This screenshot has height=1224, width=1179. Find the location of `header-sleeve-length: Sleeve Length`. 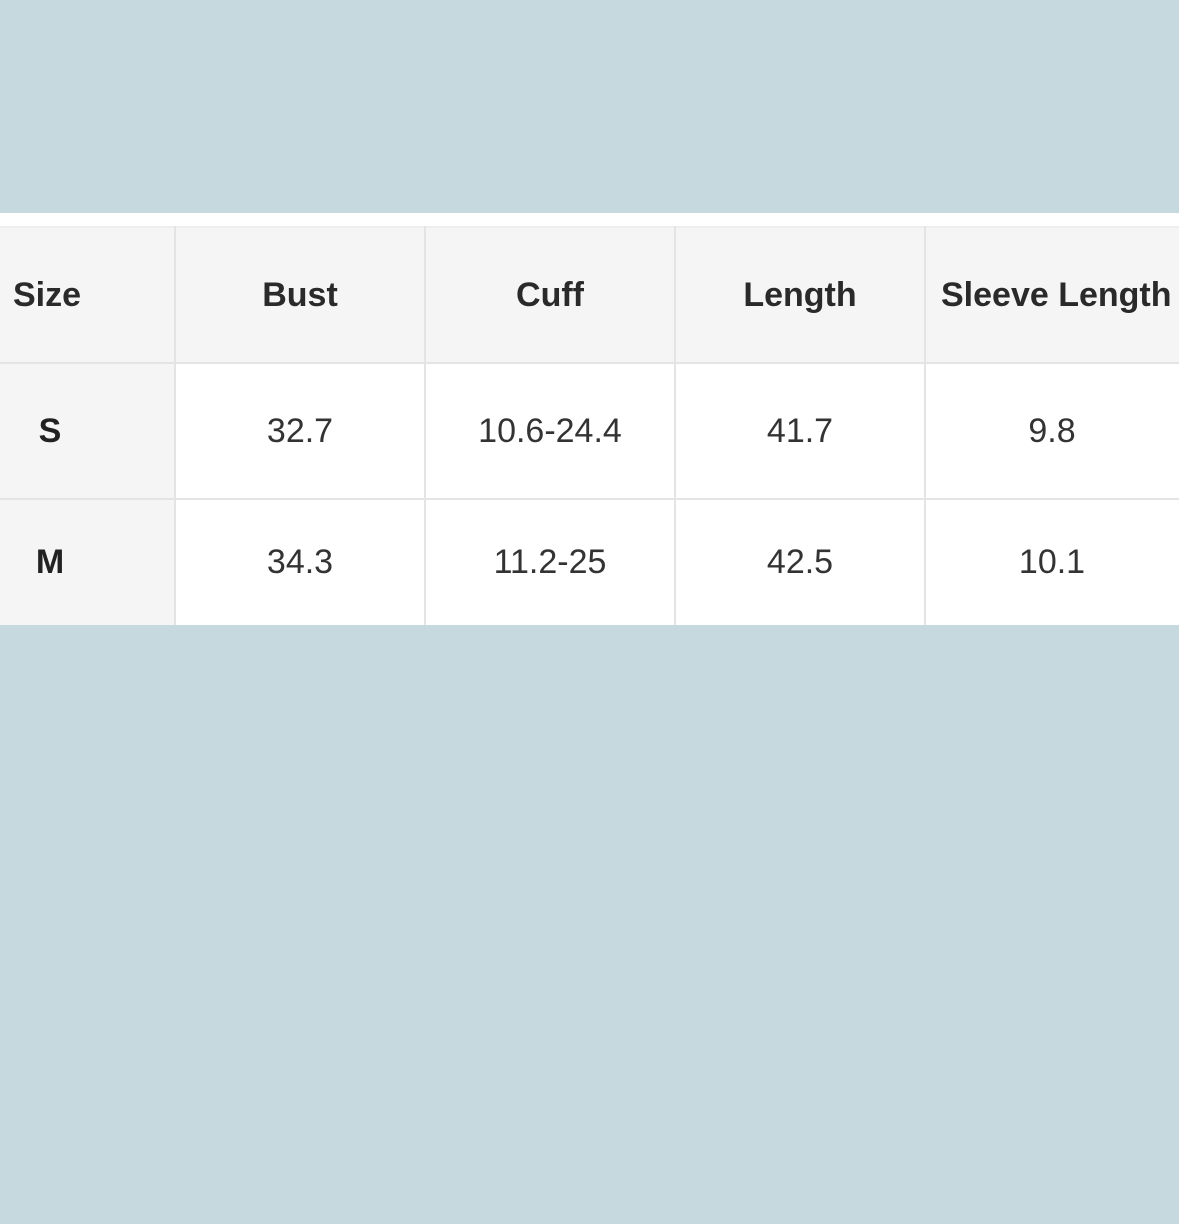

header-sleeve-length: Sleeve Length is located at coordinates (1051, 295).